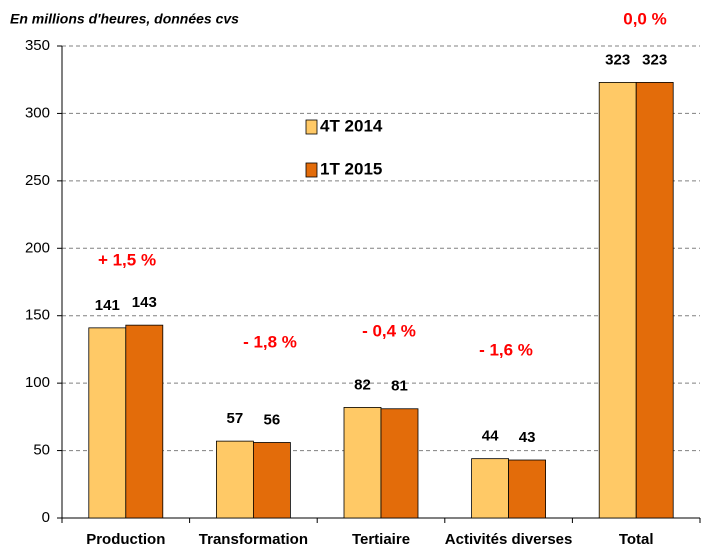 This screenshot has width=703, height=548. Describe the element at coordinates (107, 305) in the screenshot. I see `data-label: 141` at that location.